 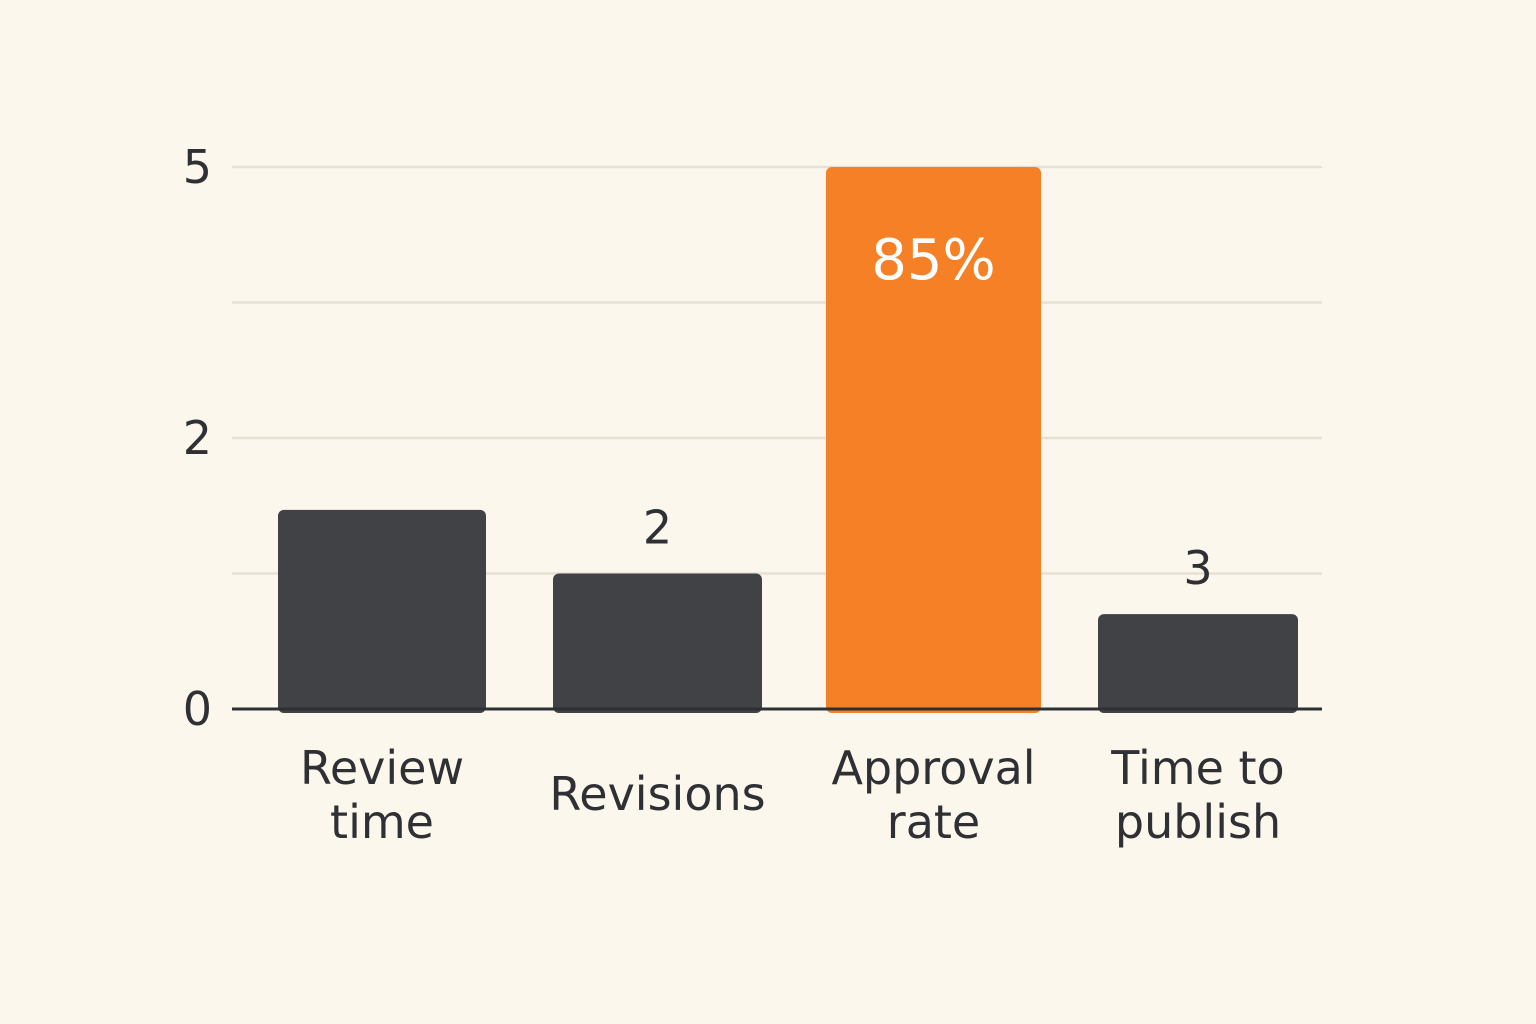 What do you see at coordinates (657, 528) in the screenshot?
I see `data-label-1: 2` at bounding box center [657, 528].